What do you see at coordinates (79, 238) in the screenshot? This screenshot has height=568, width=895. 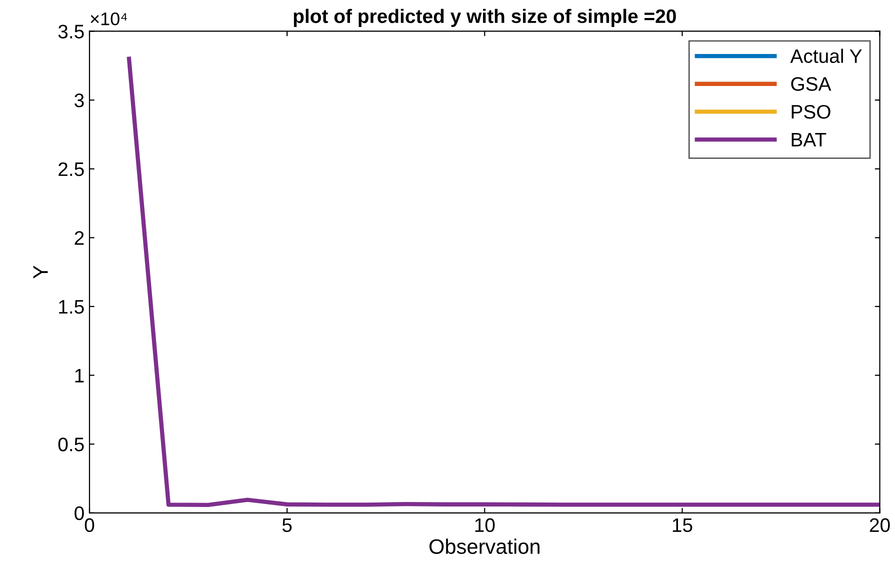 I see `y-tick-label: 2` at bounding box center [79, 238].